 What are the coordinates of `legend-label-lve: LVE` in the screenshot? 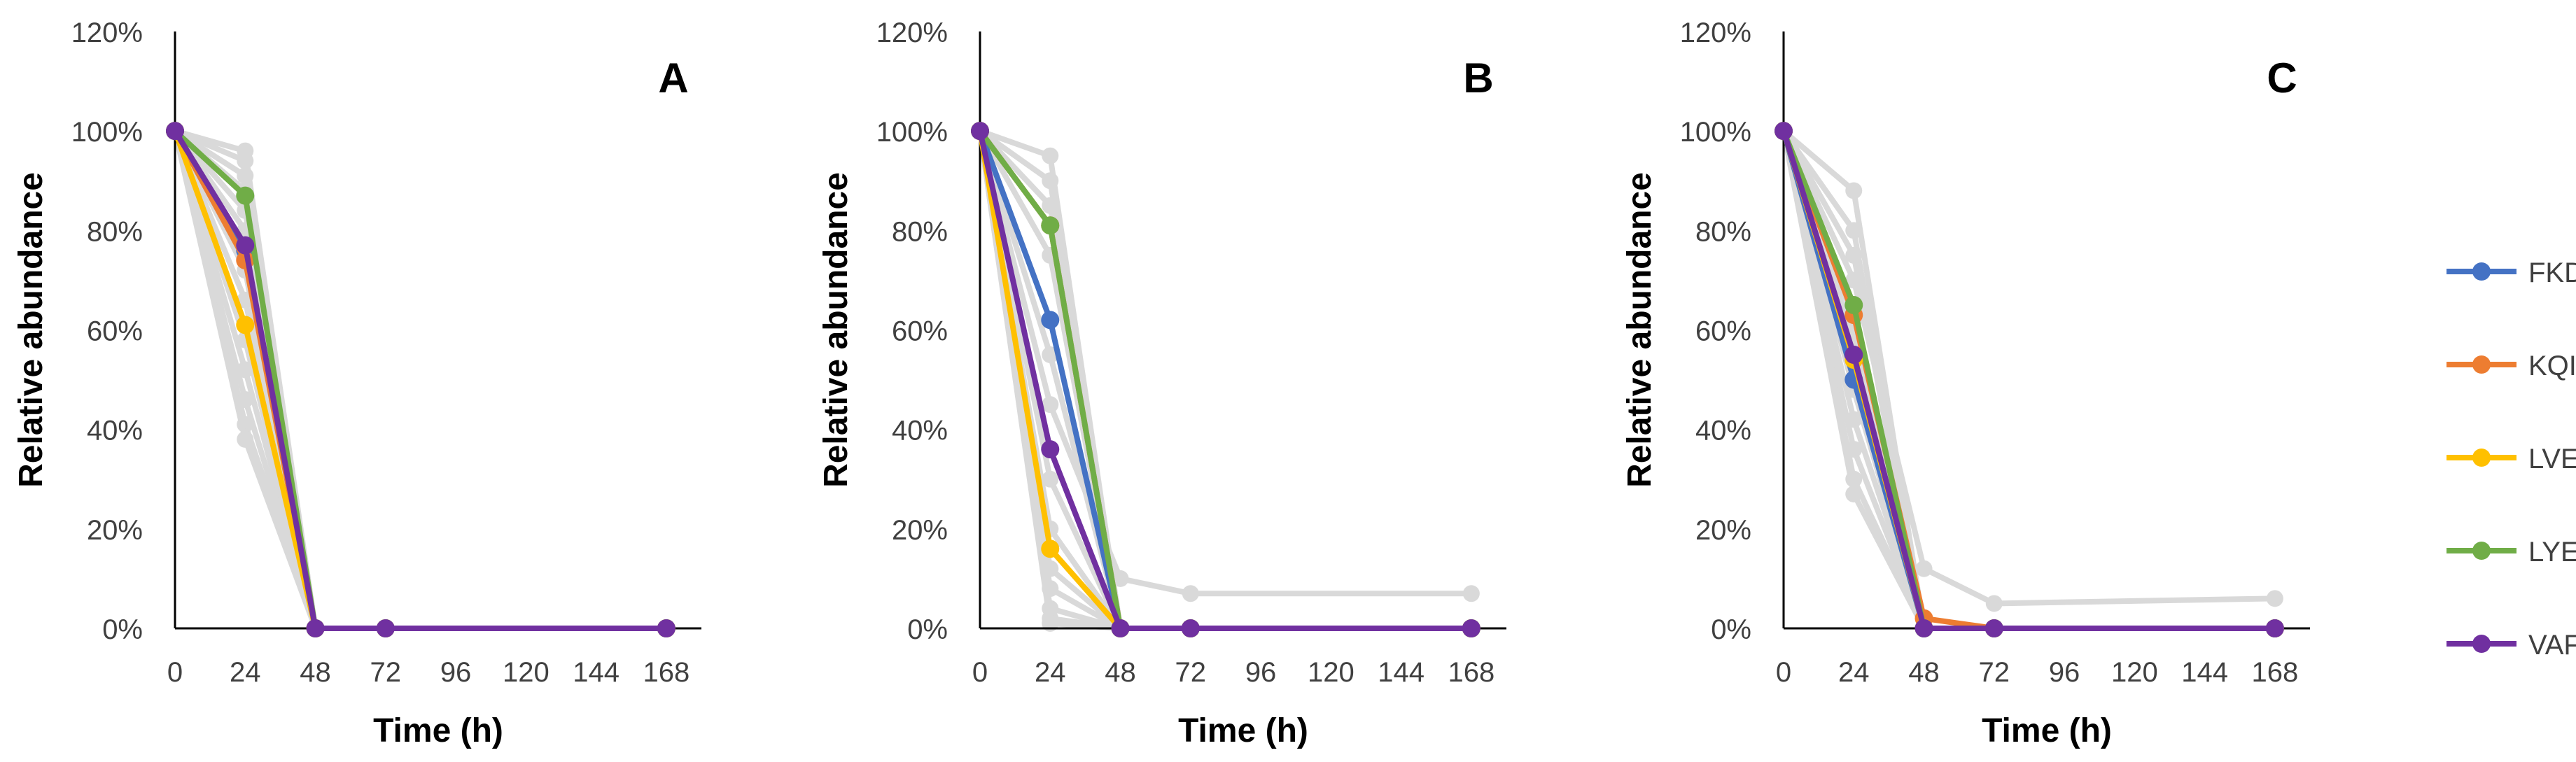 It's located at (2552, 459).